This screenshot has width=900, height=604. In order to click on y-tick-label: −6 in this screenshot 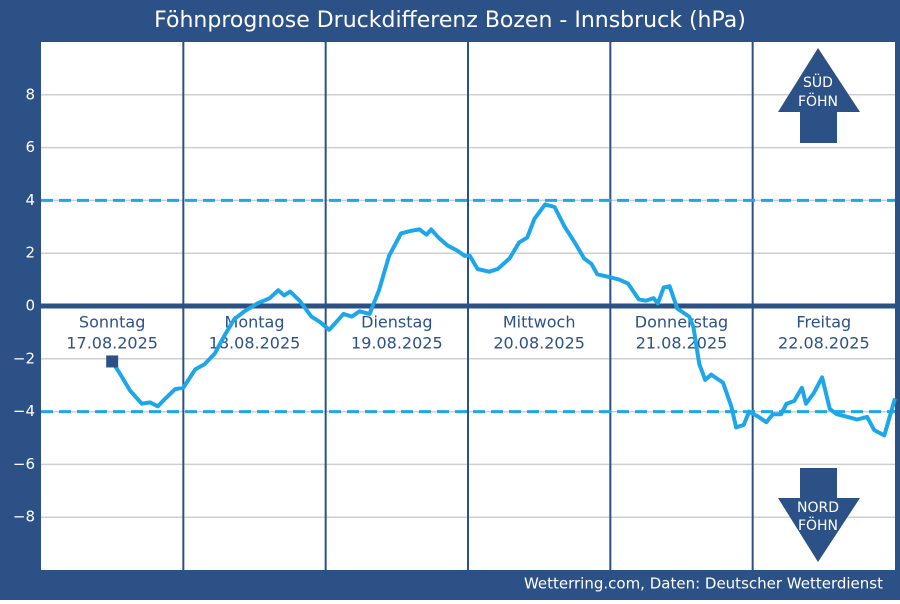, I will do `click(24, 464)`.